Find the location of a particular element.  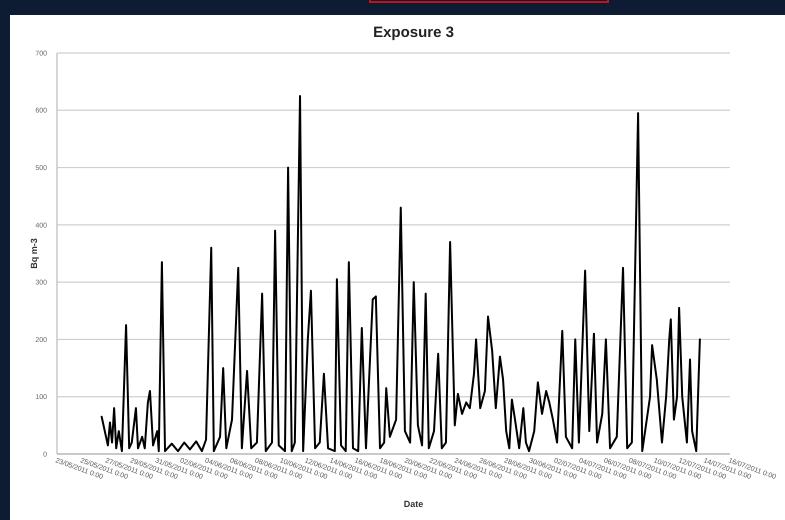

y-axis-title: Bq m-3 is located at coordinates (34, 253).